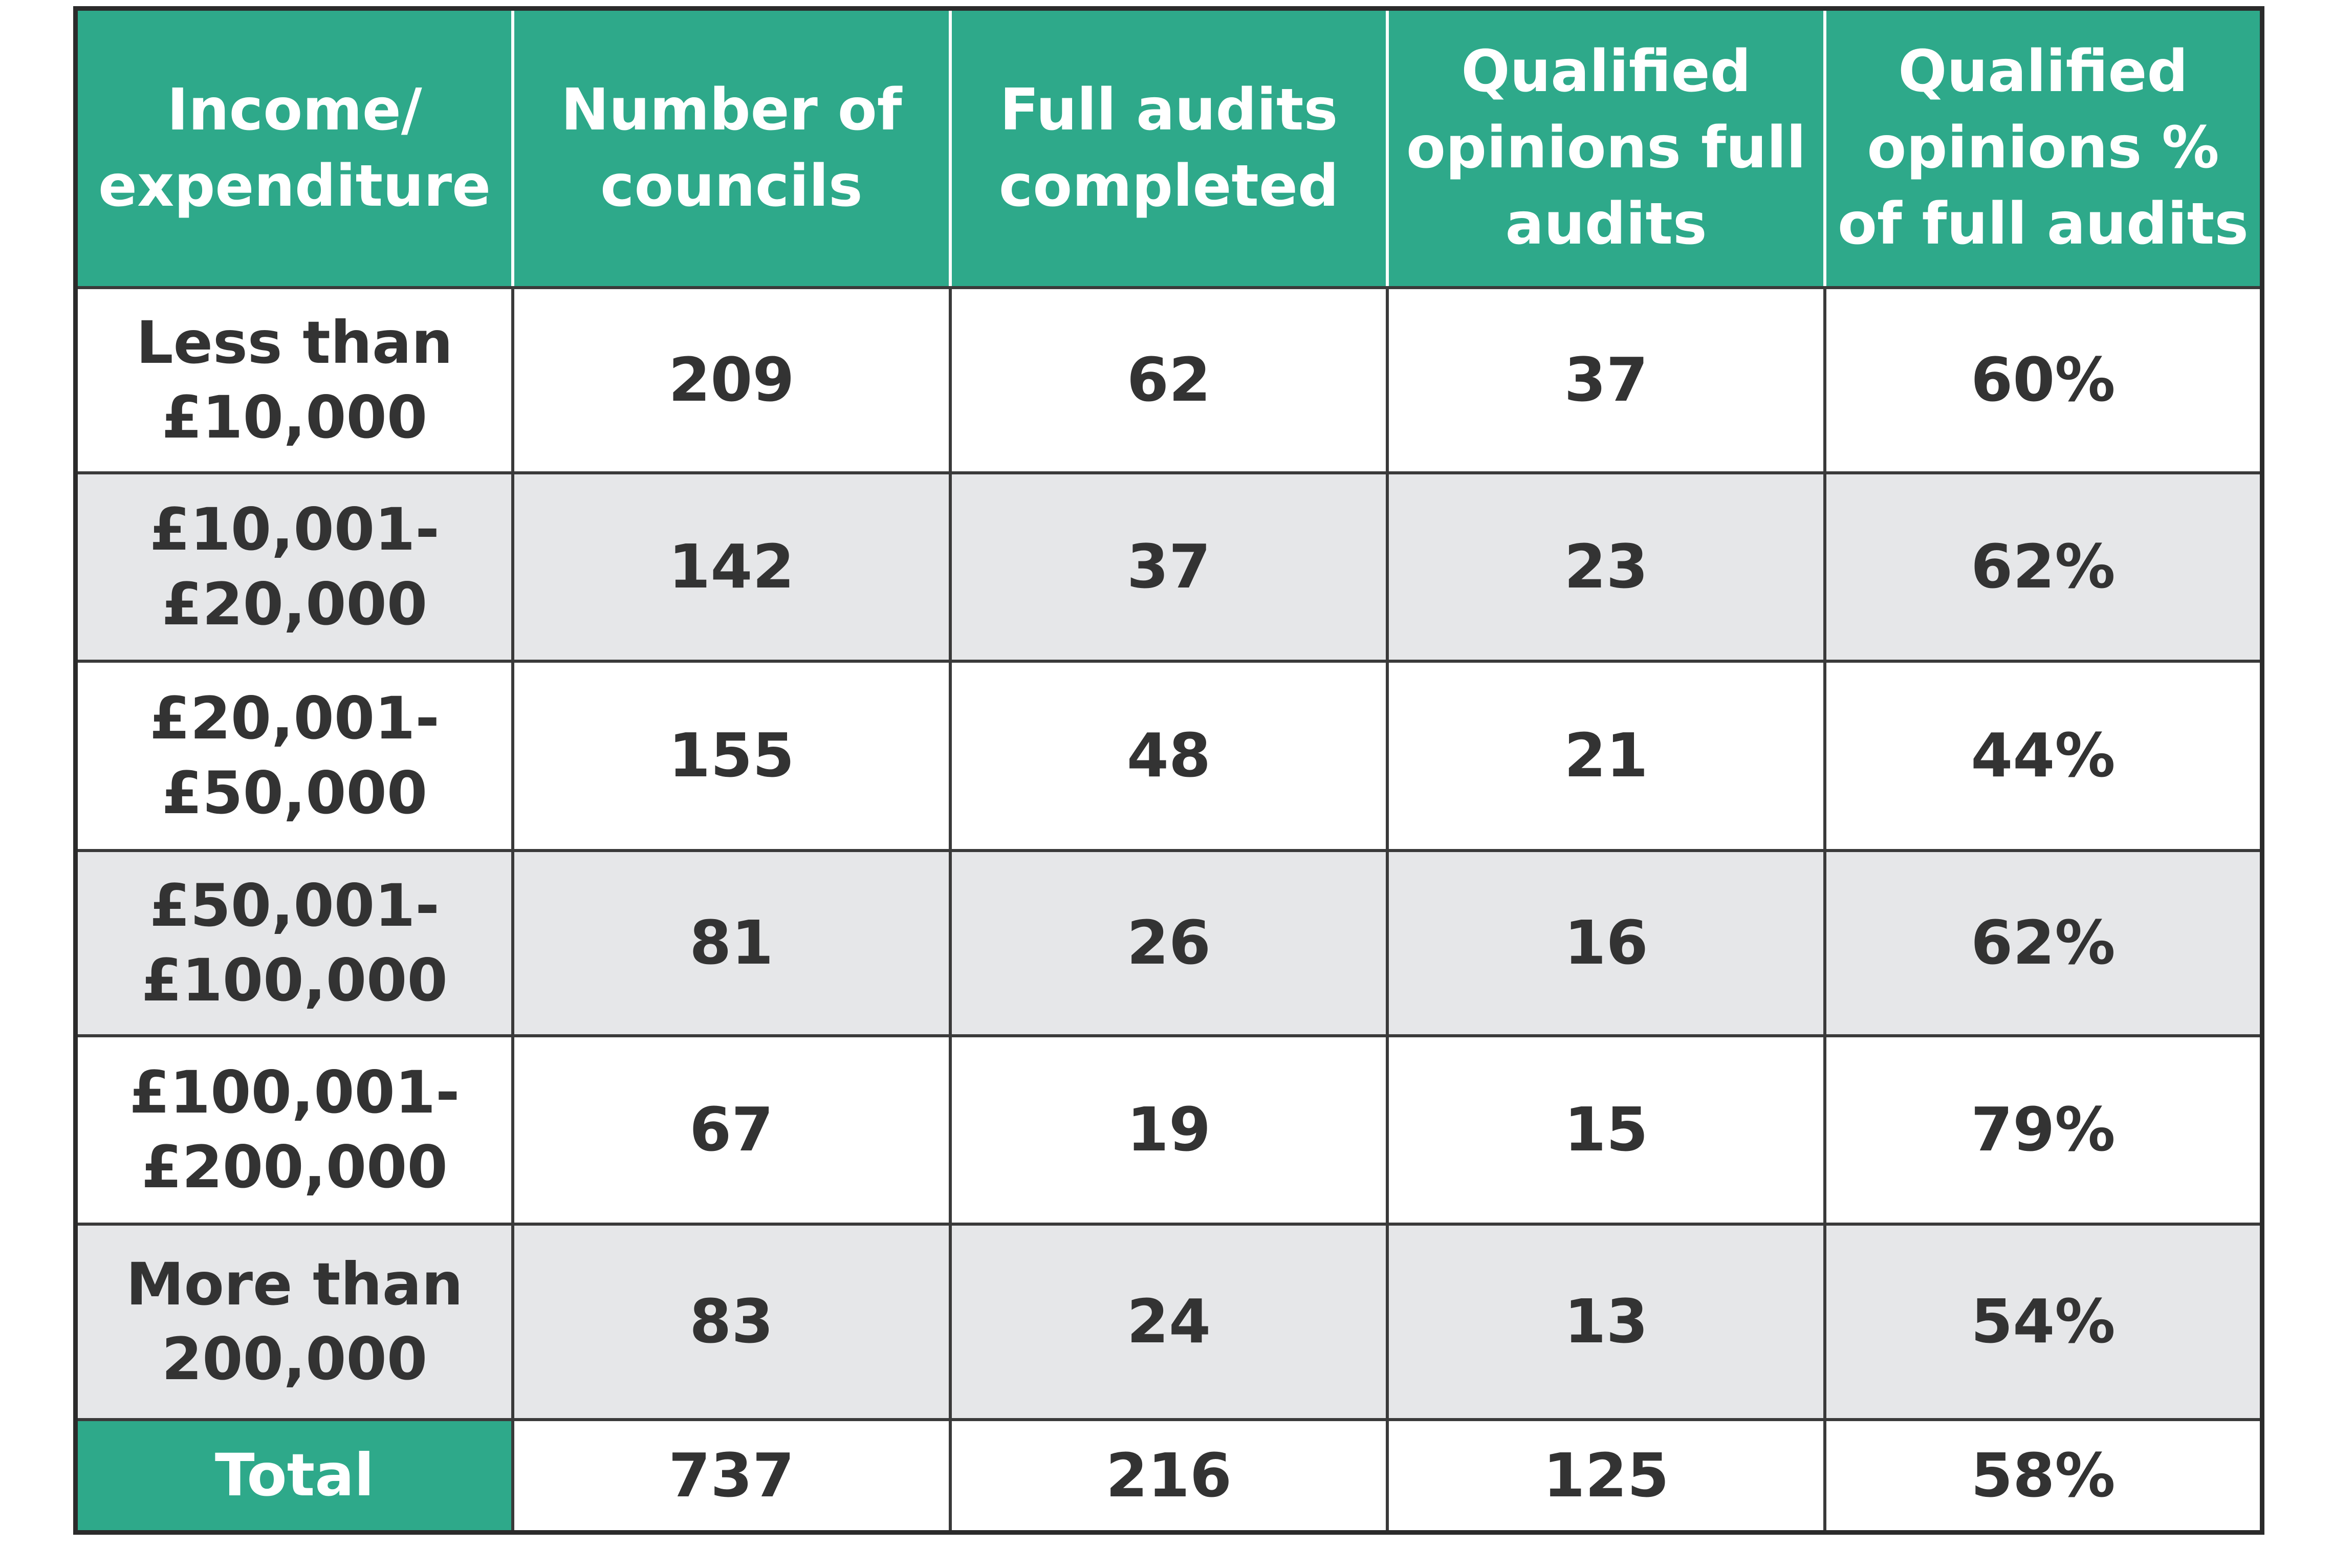 The height and width of the screenshot is (1568, 2333). I want to click on councils-value: 67, so click(732, 1130).